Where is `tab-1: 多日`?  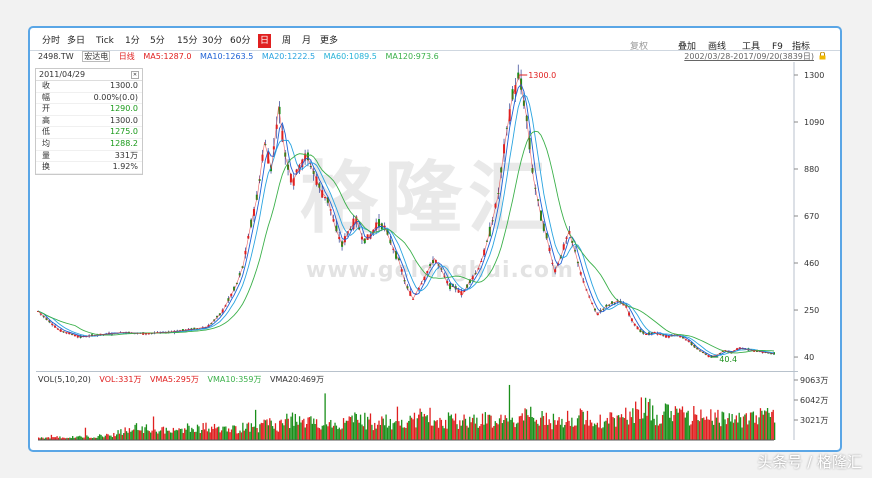
tab-1: 多日 is located at coordinates (76, 41).